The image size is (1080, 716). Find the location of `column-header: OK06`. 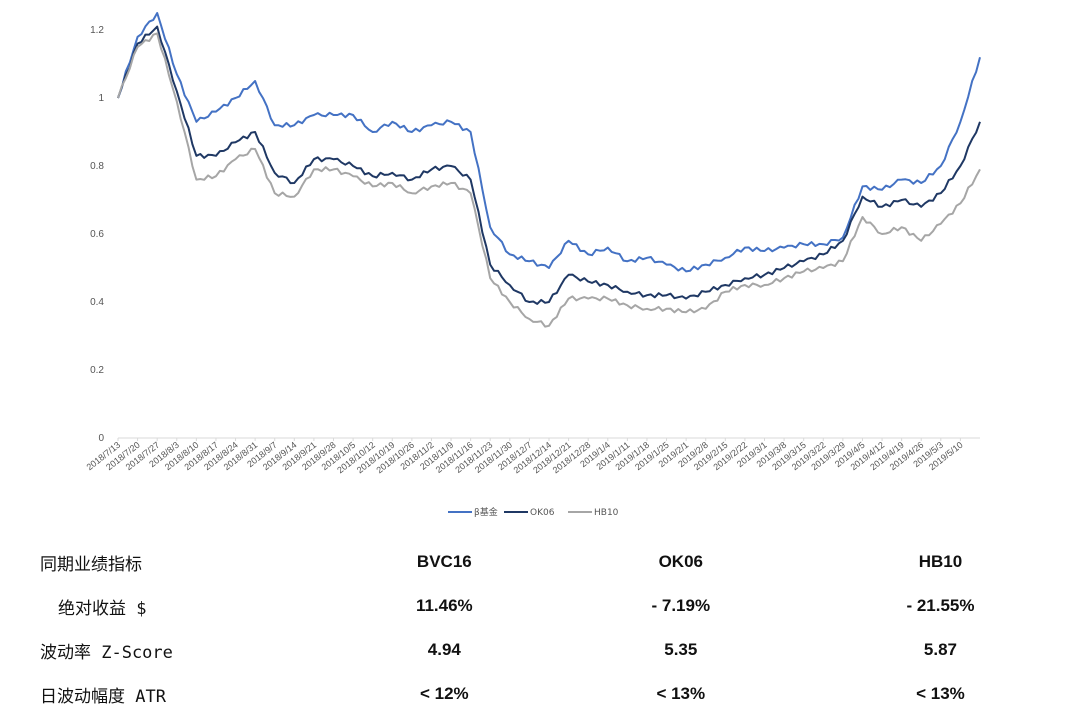

column-header: OK06 is located at coordinates (680, 561).